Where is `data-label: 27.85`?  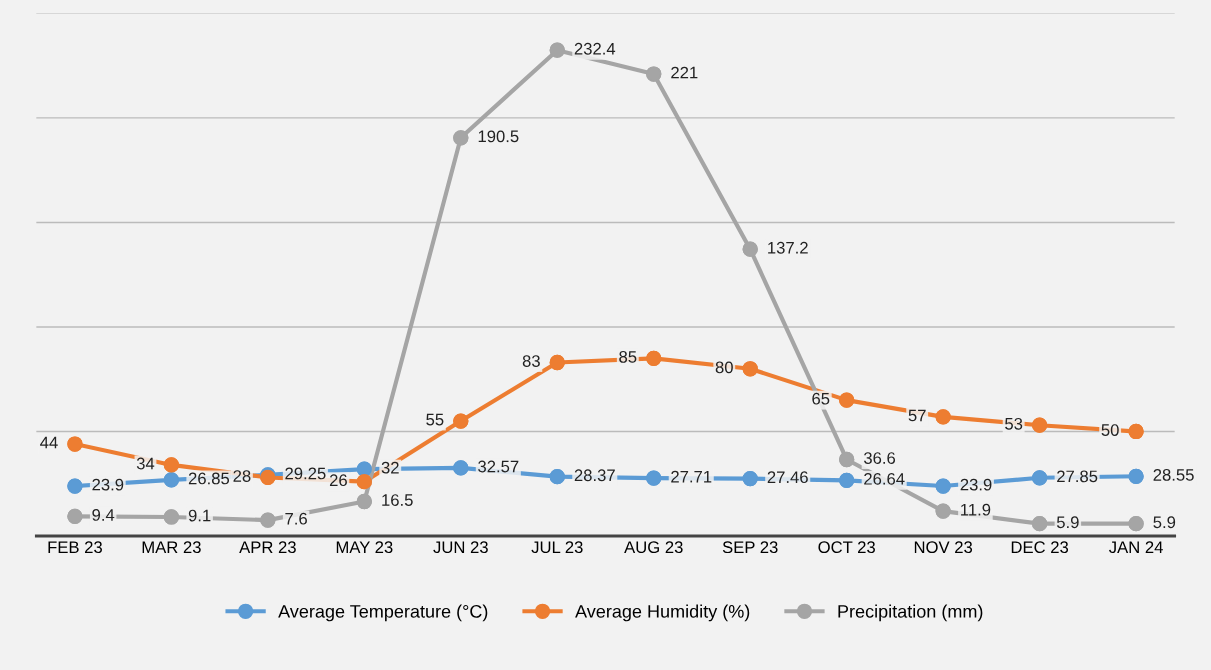
data-label: 27.85 is located at coordinates (1077, 476).